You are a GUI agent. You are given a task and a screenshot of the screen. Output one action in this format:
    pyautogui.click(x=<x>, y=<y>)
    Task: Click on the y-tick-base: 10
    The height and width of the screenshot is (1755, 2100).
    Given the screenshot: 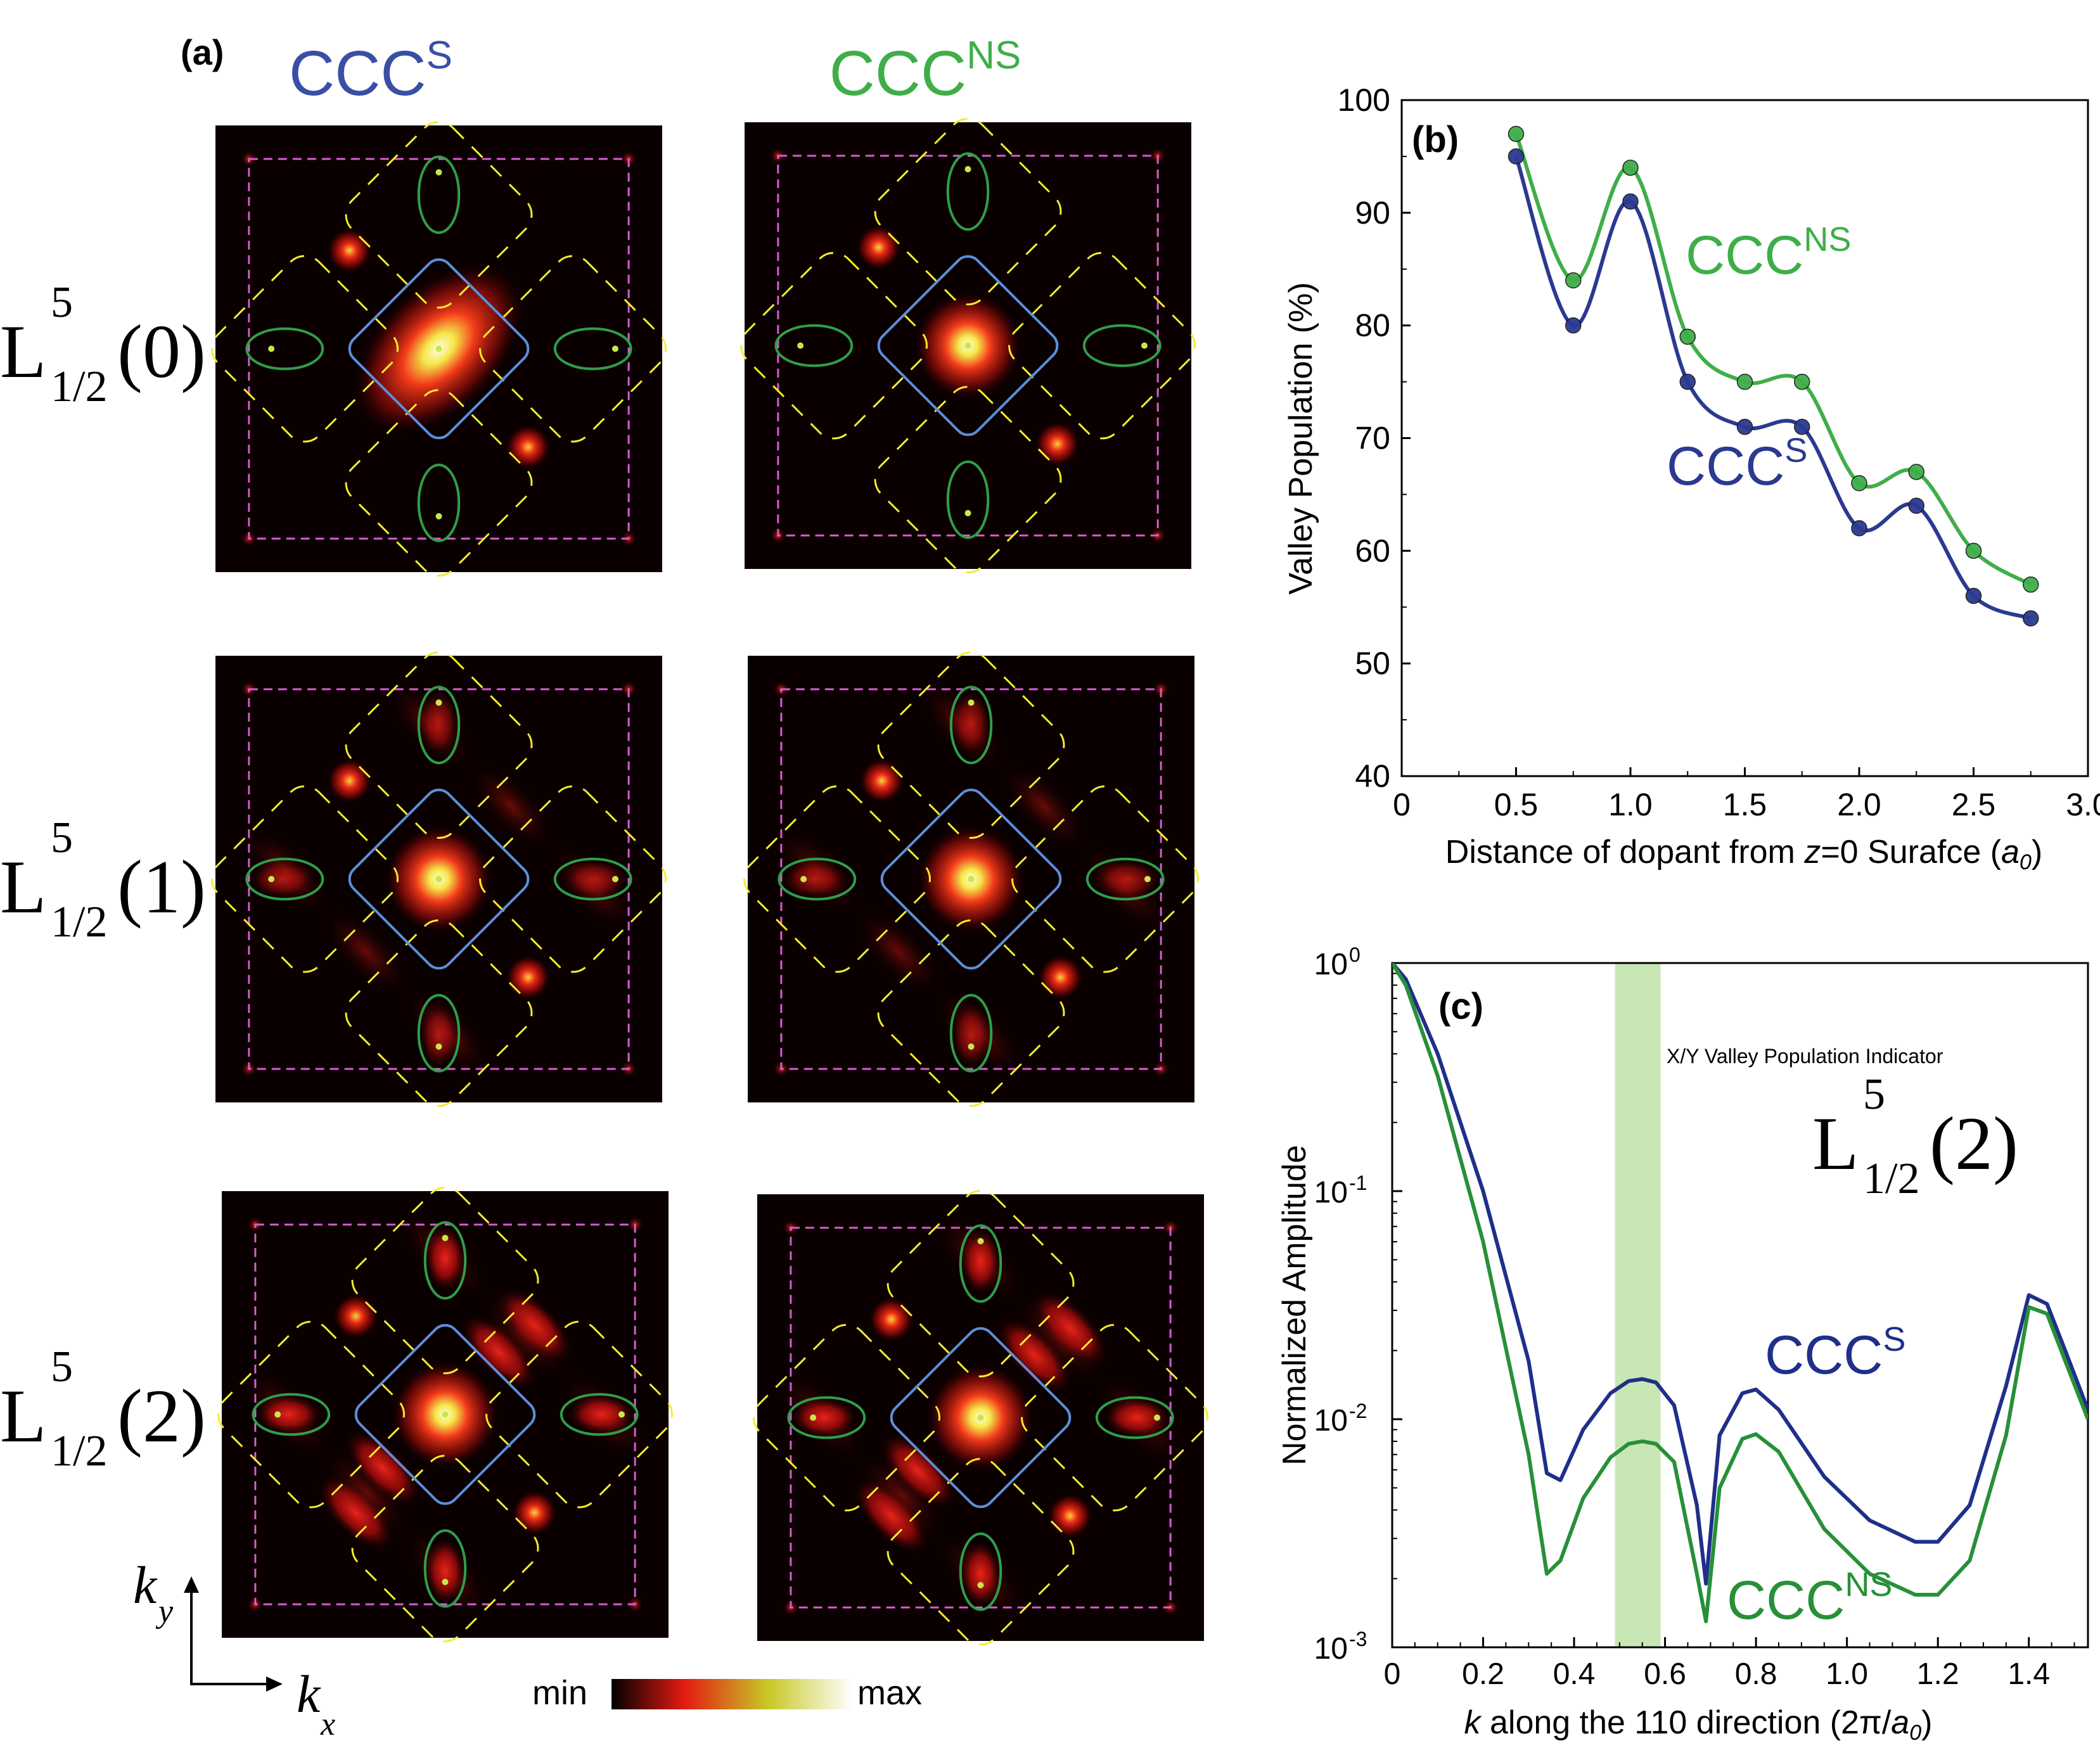 What is the action you would take?
    pyautogui.click(x=1331, y=1192)
    